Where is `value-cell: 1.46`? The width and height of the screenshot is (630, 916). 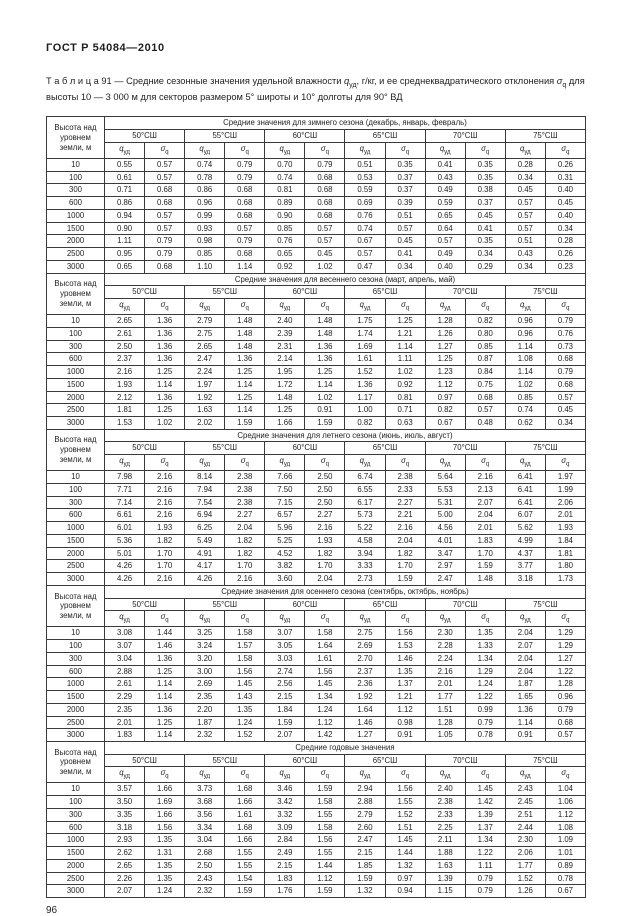
value-cell: 1.46 is located at coordinates (405, 658).